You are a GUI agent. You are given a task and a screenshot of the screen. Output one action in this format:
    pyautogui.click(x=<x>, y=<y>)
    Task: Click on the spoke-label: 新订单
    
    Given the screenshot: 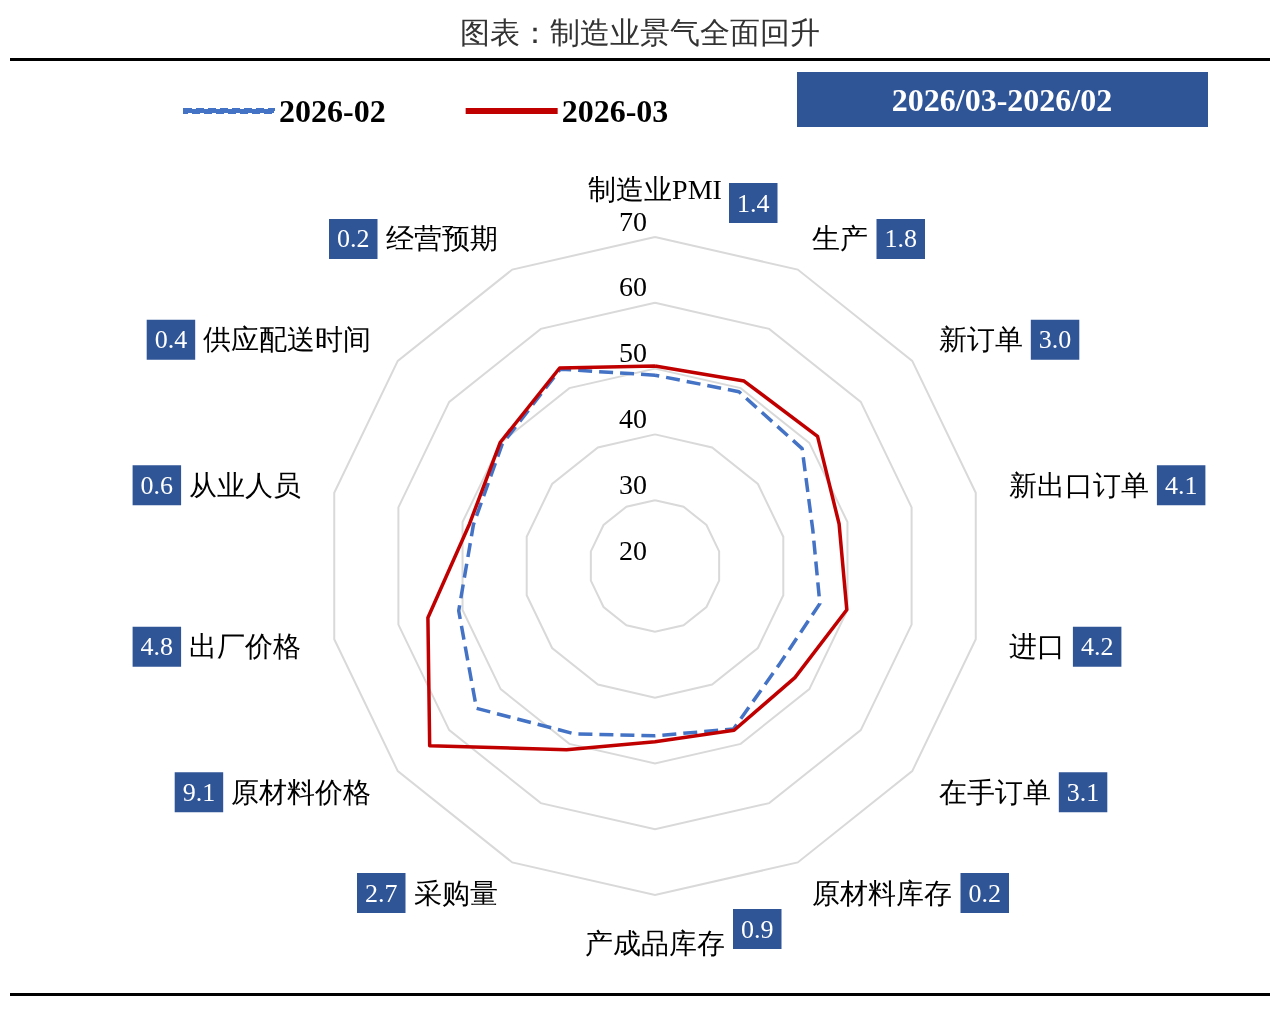 What is the action you would take?
    pyautogui.click(x=980, y=340)
    